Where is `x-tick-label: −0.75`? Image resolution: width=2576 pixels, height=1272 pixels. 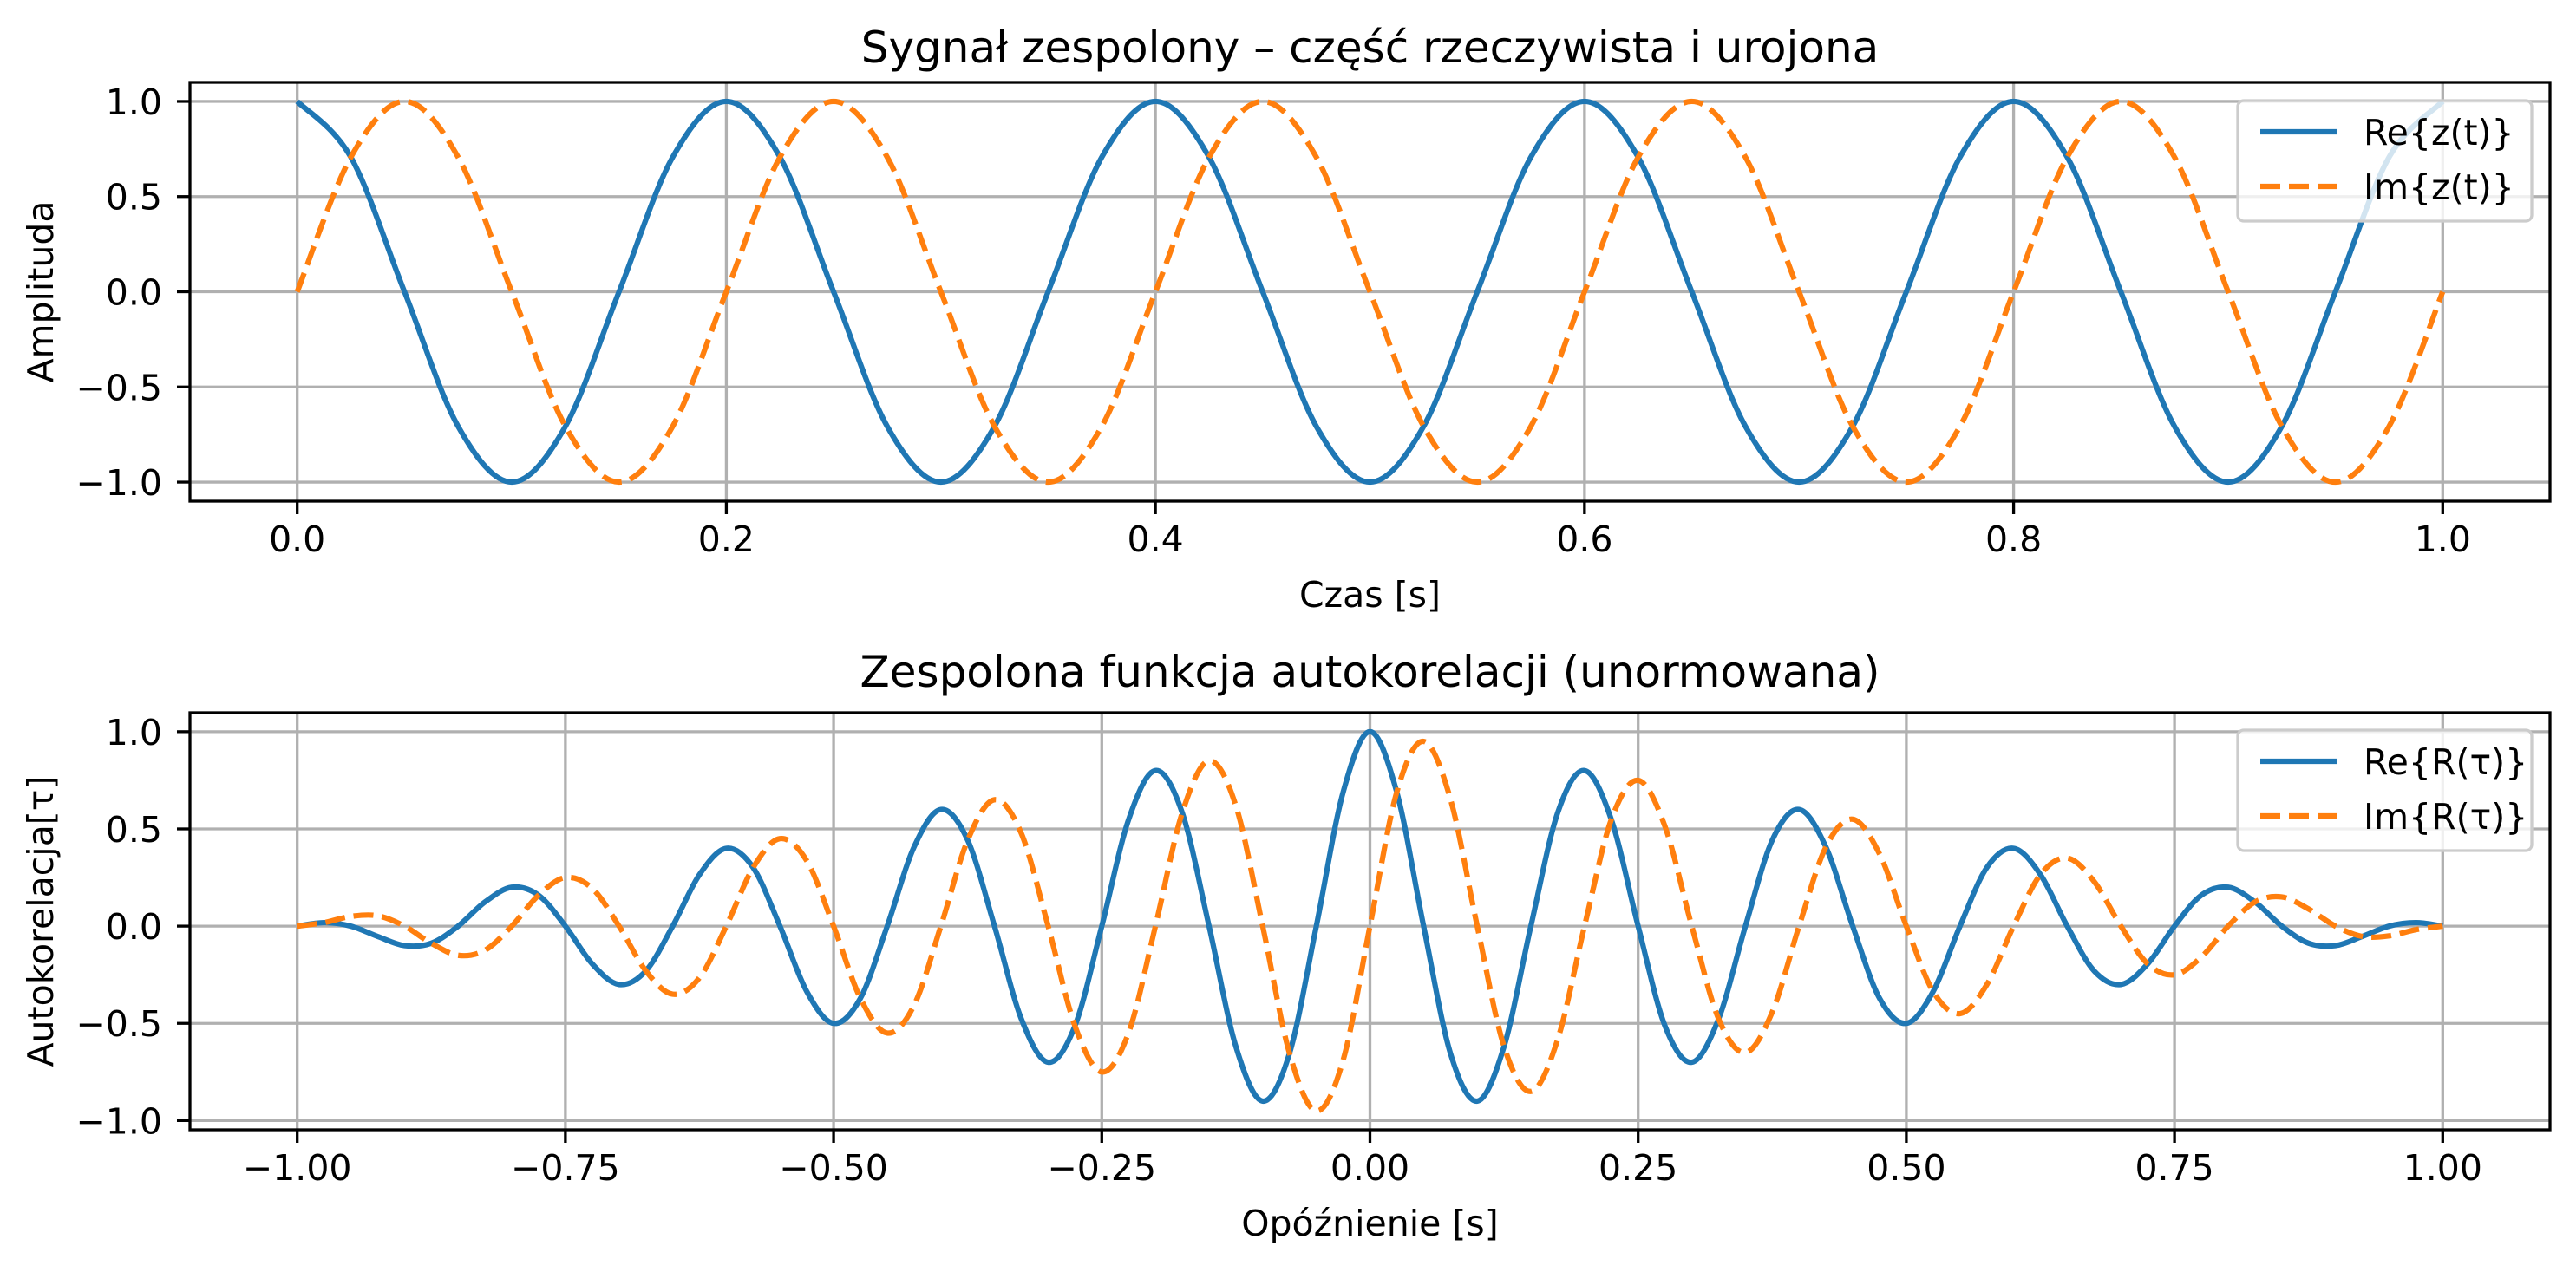
x-tick-label: −0.75 is located at coordinates (565, 1168).